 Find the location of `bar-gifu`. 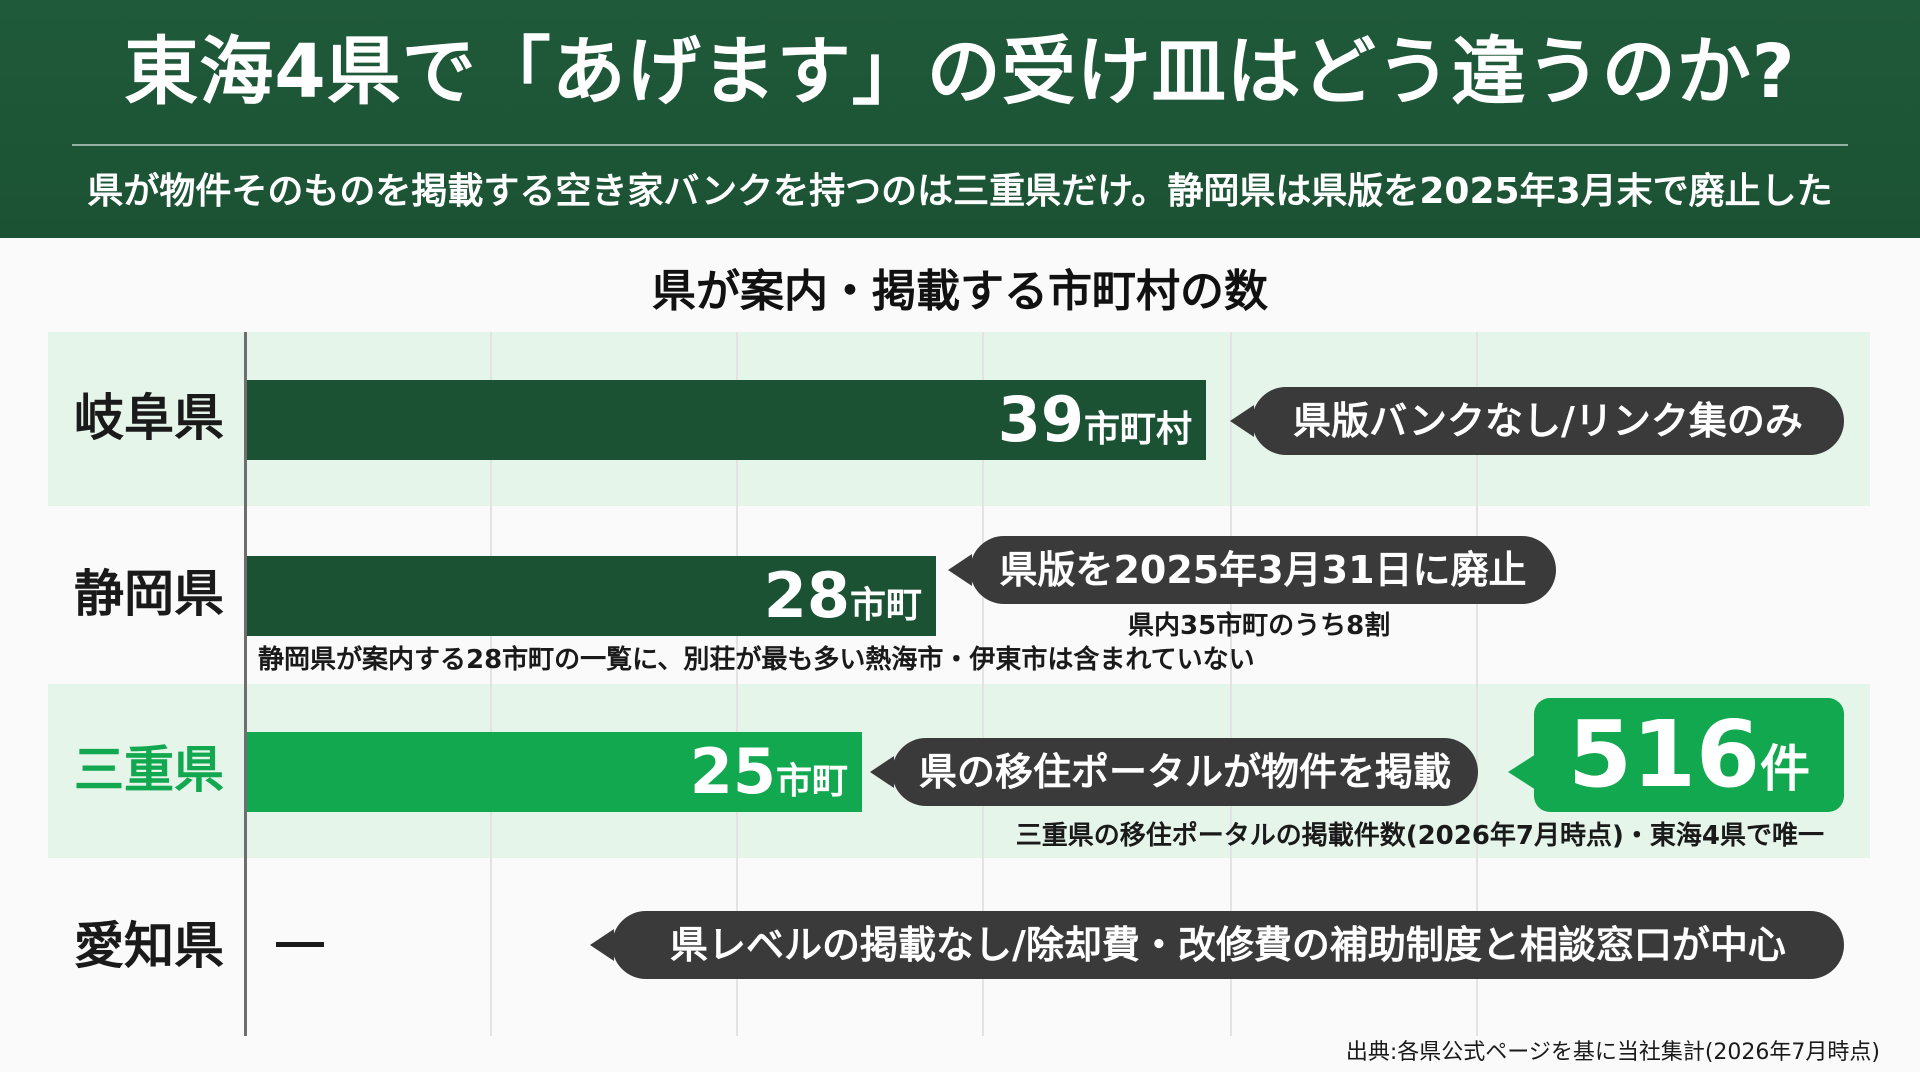

bar-gifu is located at coordinates (726, 420).